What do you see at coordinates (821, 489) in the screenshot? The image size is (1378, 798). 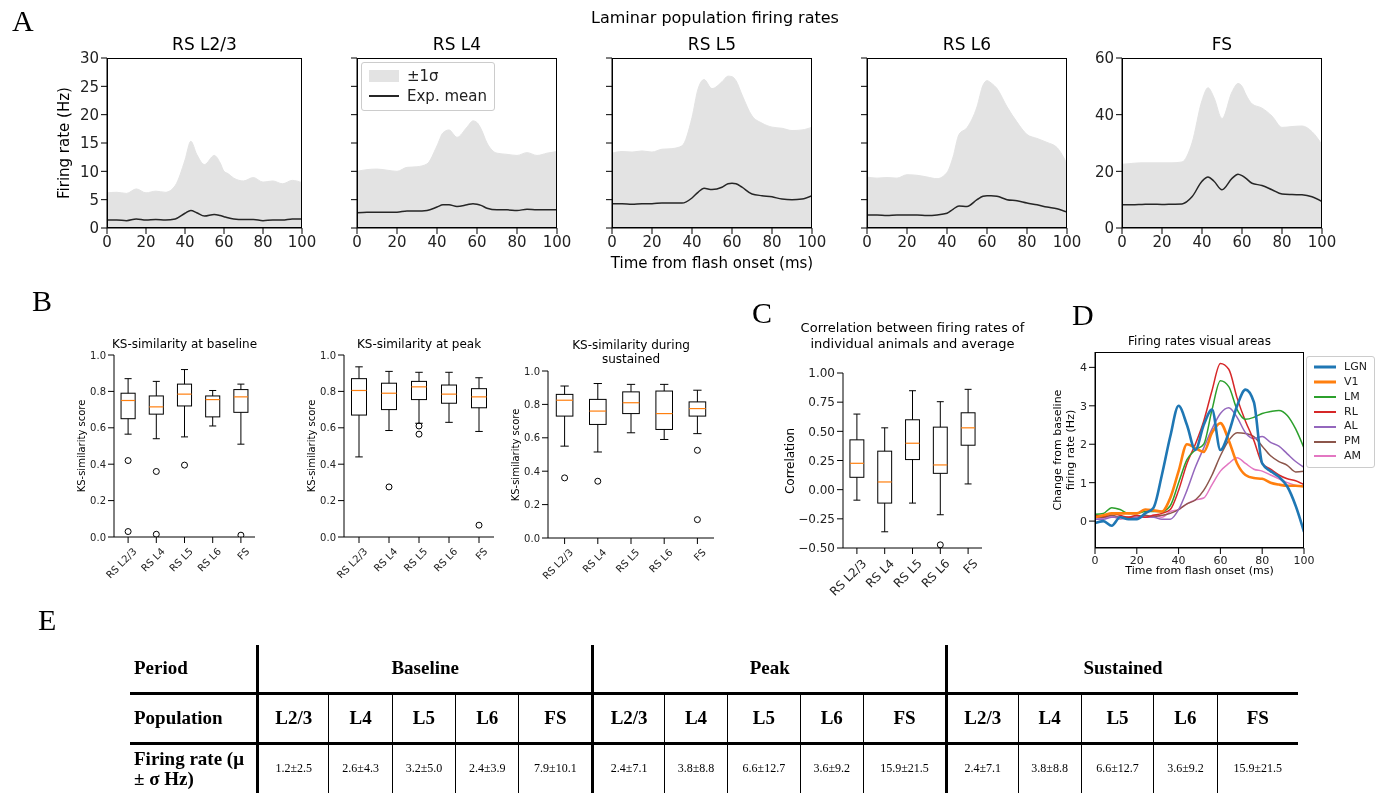 I see `y-tick-label: 0.00` at bounding box center [821, 489].